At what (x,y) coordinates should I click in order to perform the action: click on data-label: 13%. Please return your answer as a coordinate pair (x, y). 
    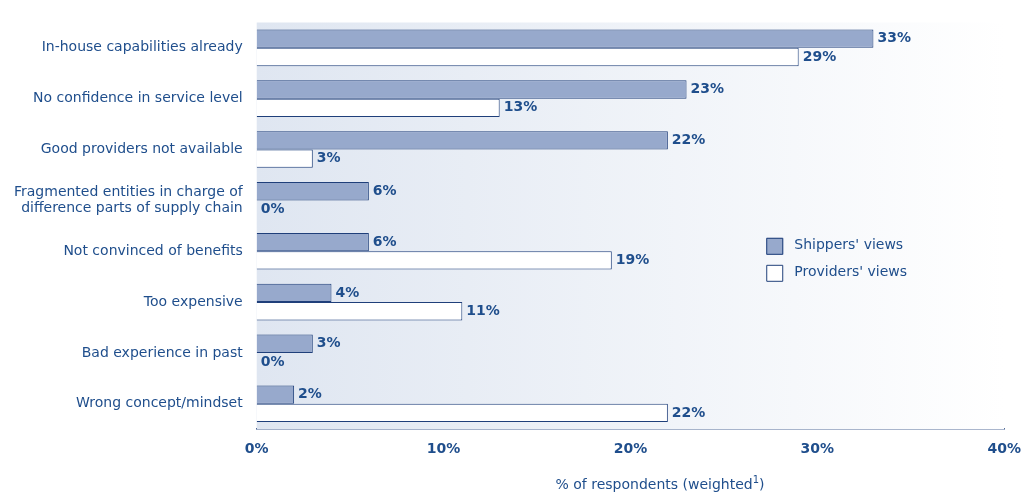
    Looking at the image, I should click on (520, 106).